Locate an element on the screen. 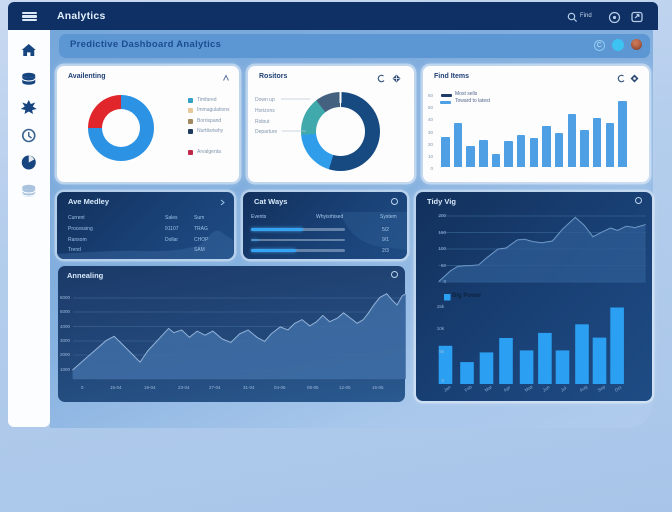  svg-text: Oct is located at coordinates (618, 388).